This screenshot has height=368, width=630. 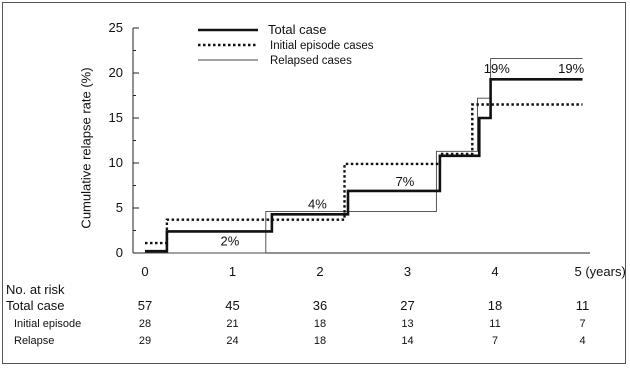 I want to click on risk-cell: 27, so click(x=407, y=305).